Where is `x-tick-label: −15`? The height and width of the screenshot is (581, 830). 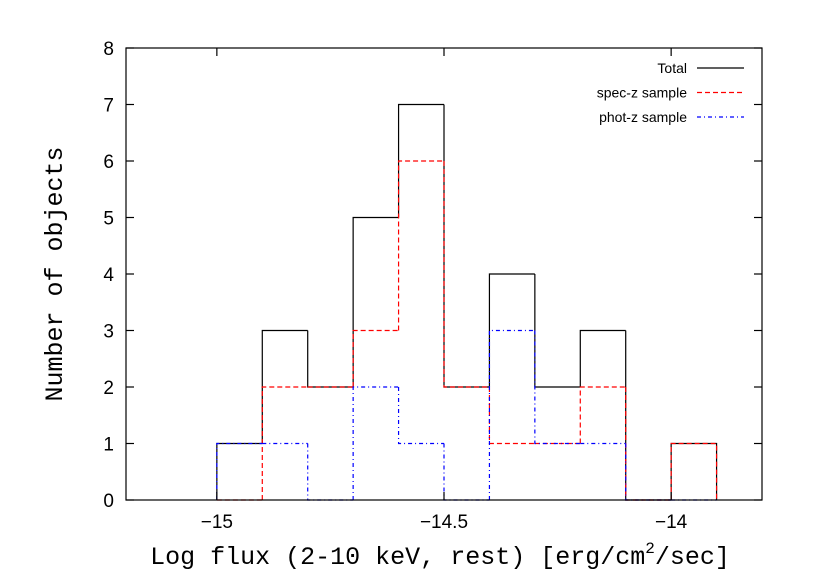
x-tick-label: −15 is located at coordinates (217, 522).